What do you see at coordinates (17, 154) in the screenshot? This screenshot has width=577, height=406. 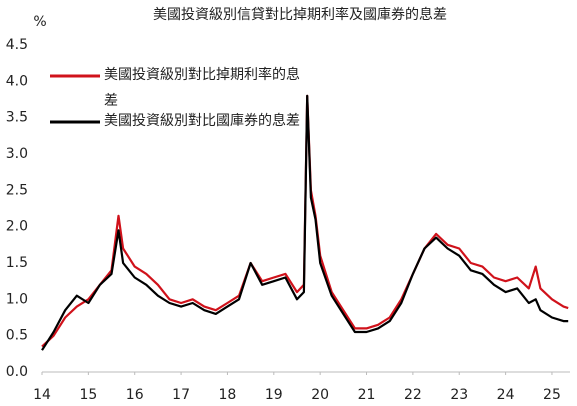 I see `y-tick-label: 3.0` at bounding box center [17, 154].